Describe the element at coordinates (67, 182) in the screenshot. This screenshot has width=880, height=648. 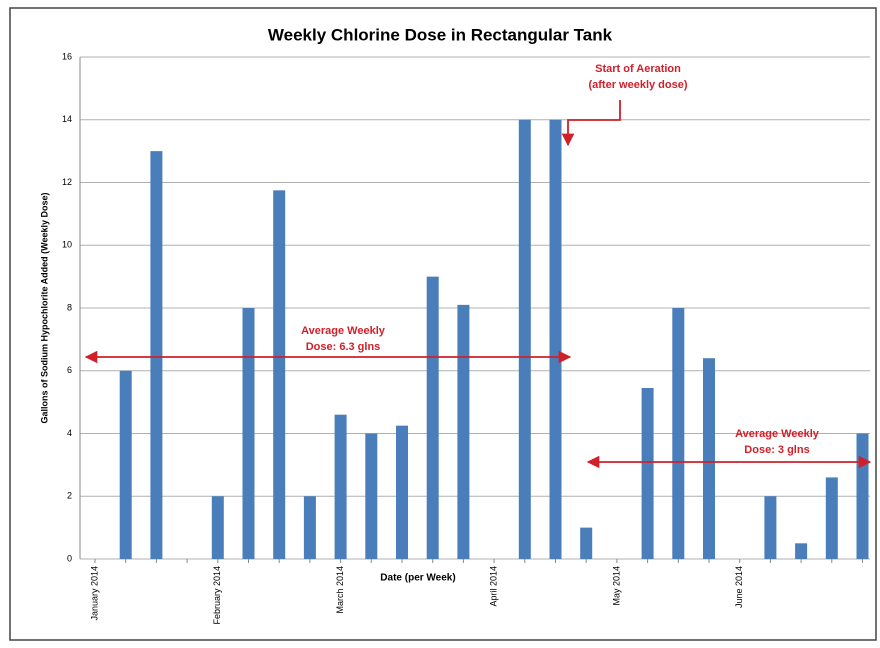
I see `y-tick-label: 12` at that location.